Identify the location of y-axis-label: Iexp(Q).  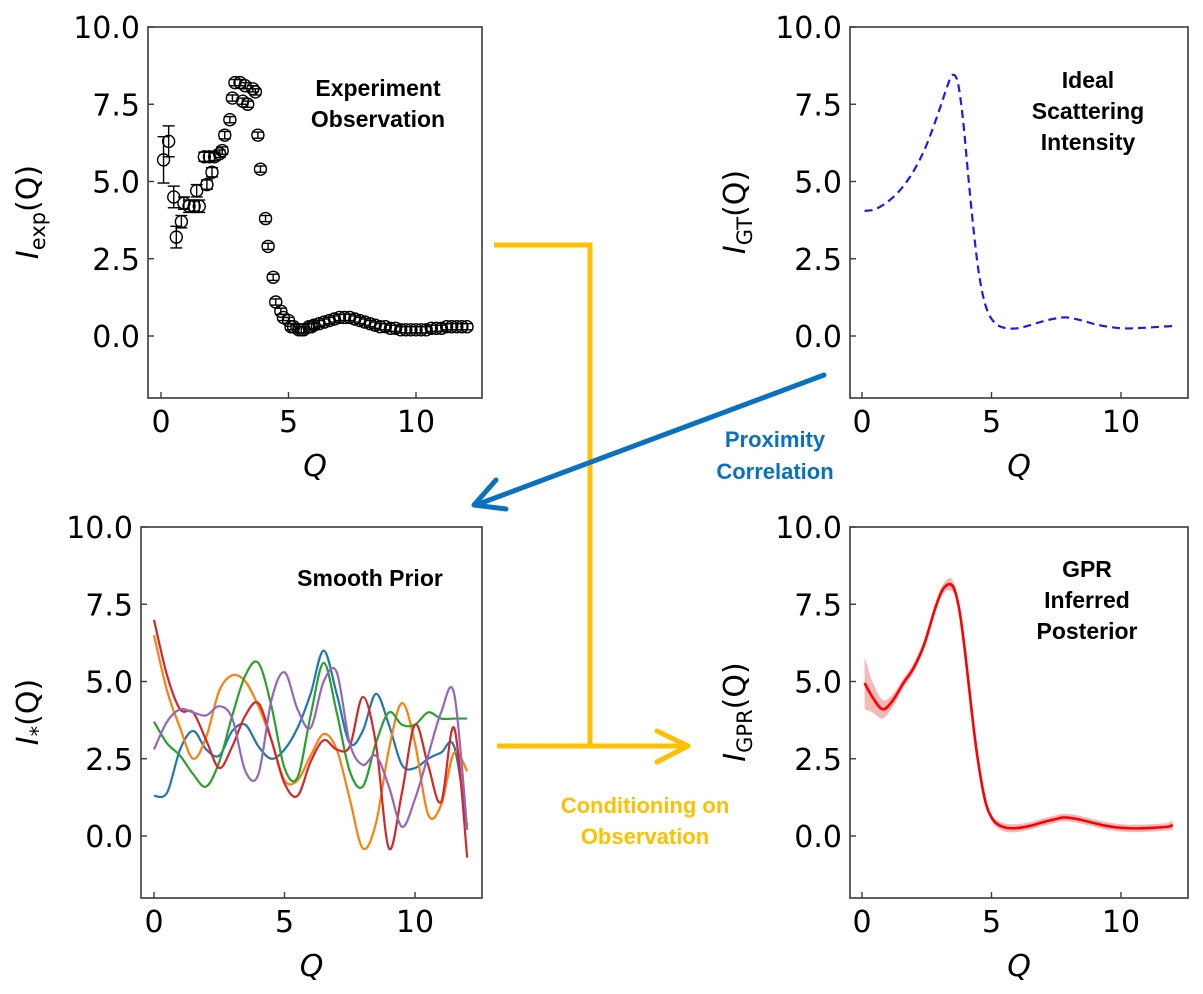
(30, 212).